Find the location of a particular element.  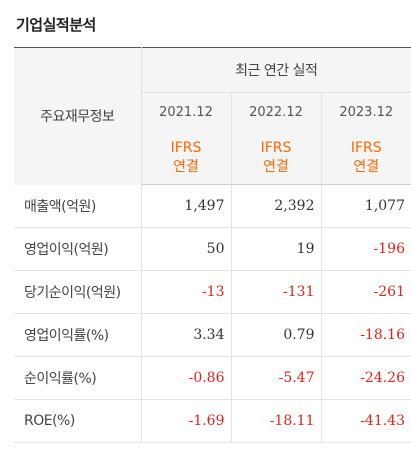

cell-value: -261 is located at coordinates (366, 292).